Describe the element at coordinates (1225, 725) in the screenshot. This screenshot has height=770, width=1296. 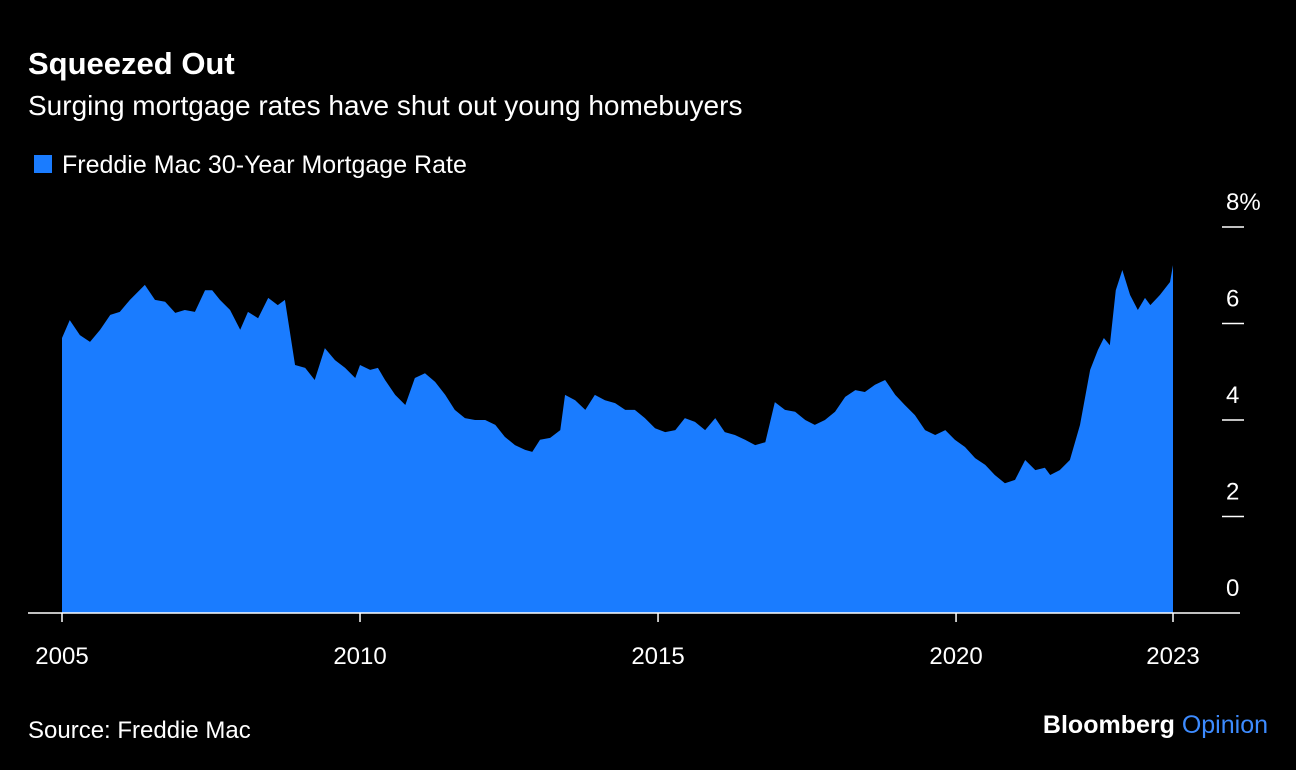
I see `brand-section: Opinion` at that location.